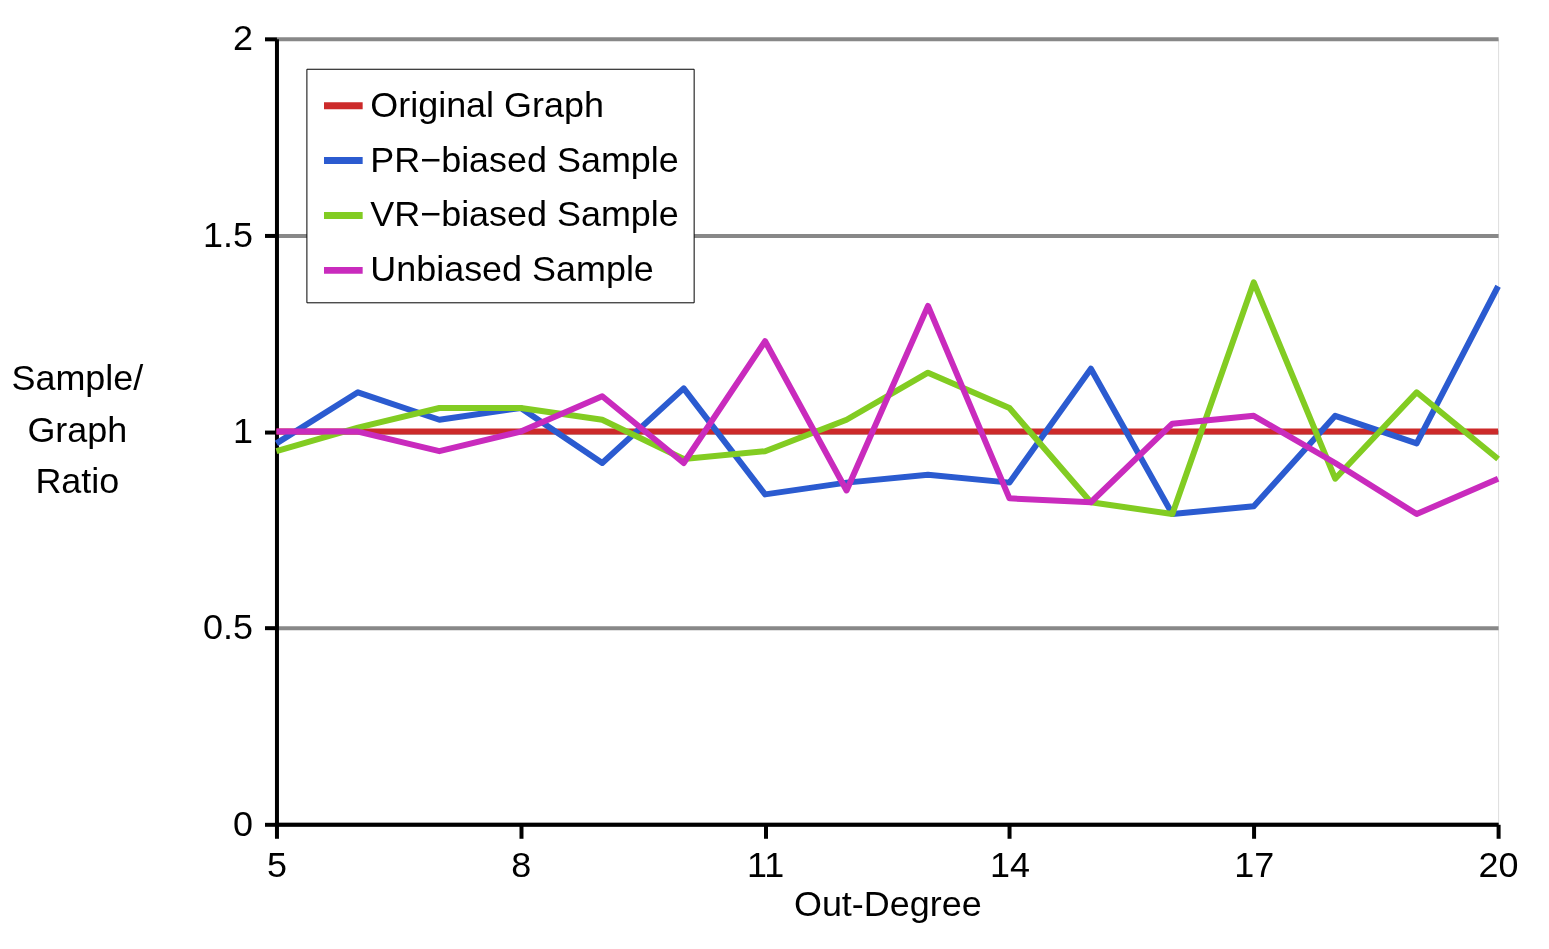  Describe the element at coordinates (1009, 864) in the screenshot. I see `x-tick-label: 14` at that location.